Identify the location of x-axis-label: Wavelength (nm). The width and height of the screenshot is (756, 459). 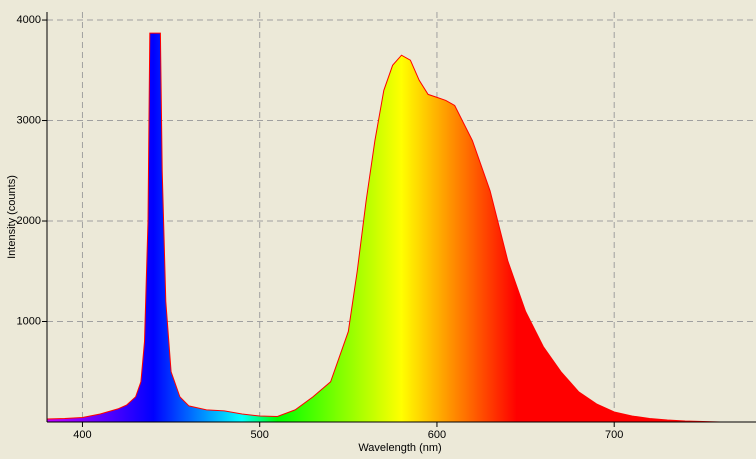
(399, 448).